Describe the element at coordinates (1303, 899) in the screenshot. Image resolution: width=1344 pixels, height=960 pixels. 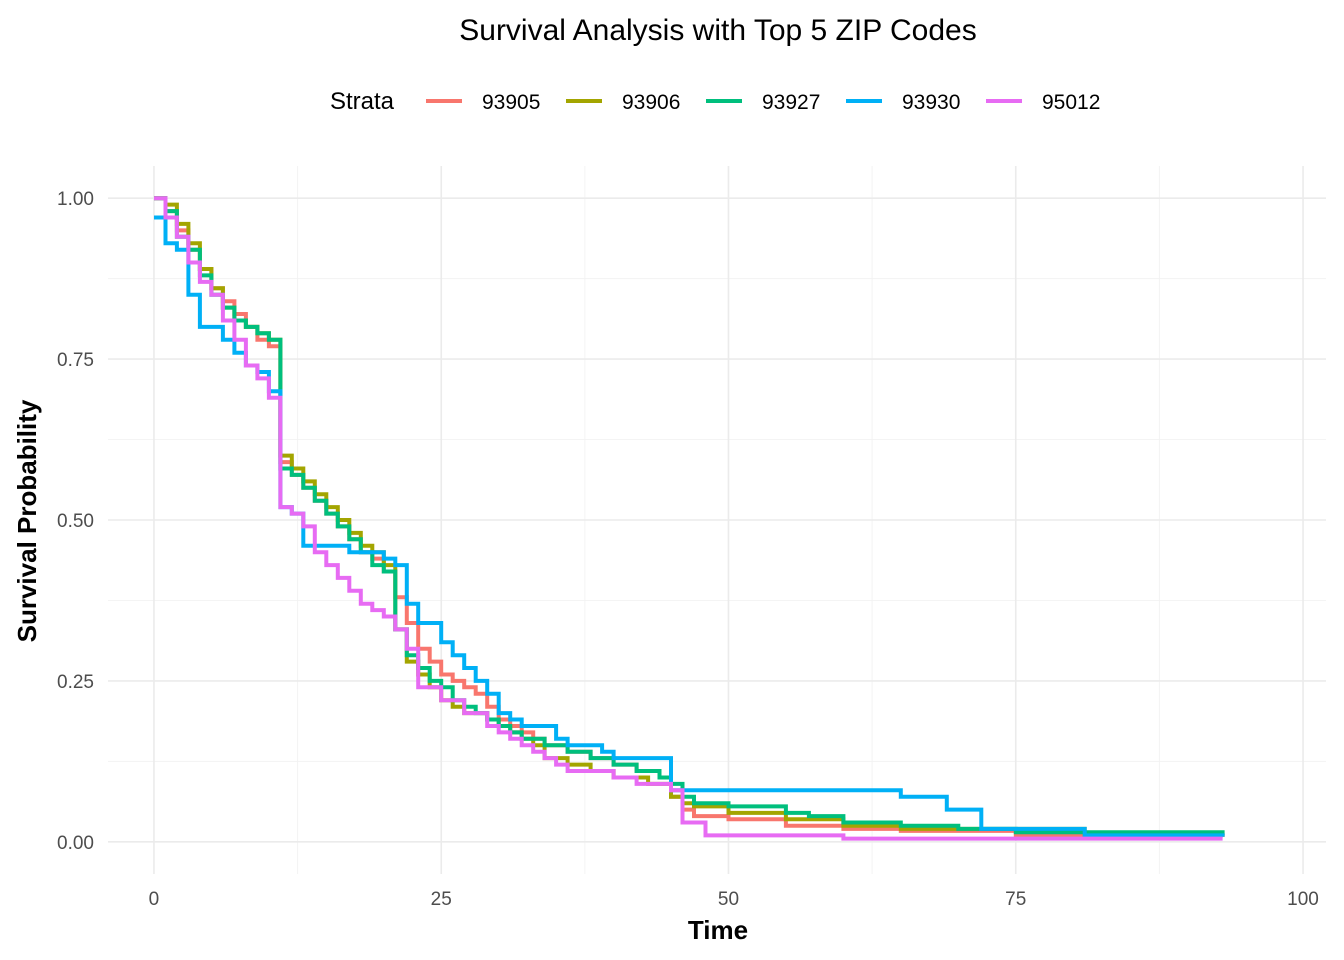
I see `x-tick-label: 100` at that location.